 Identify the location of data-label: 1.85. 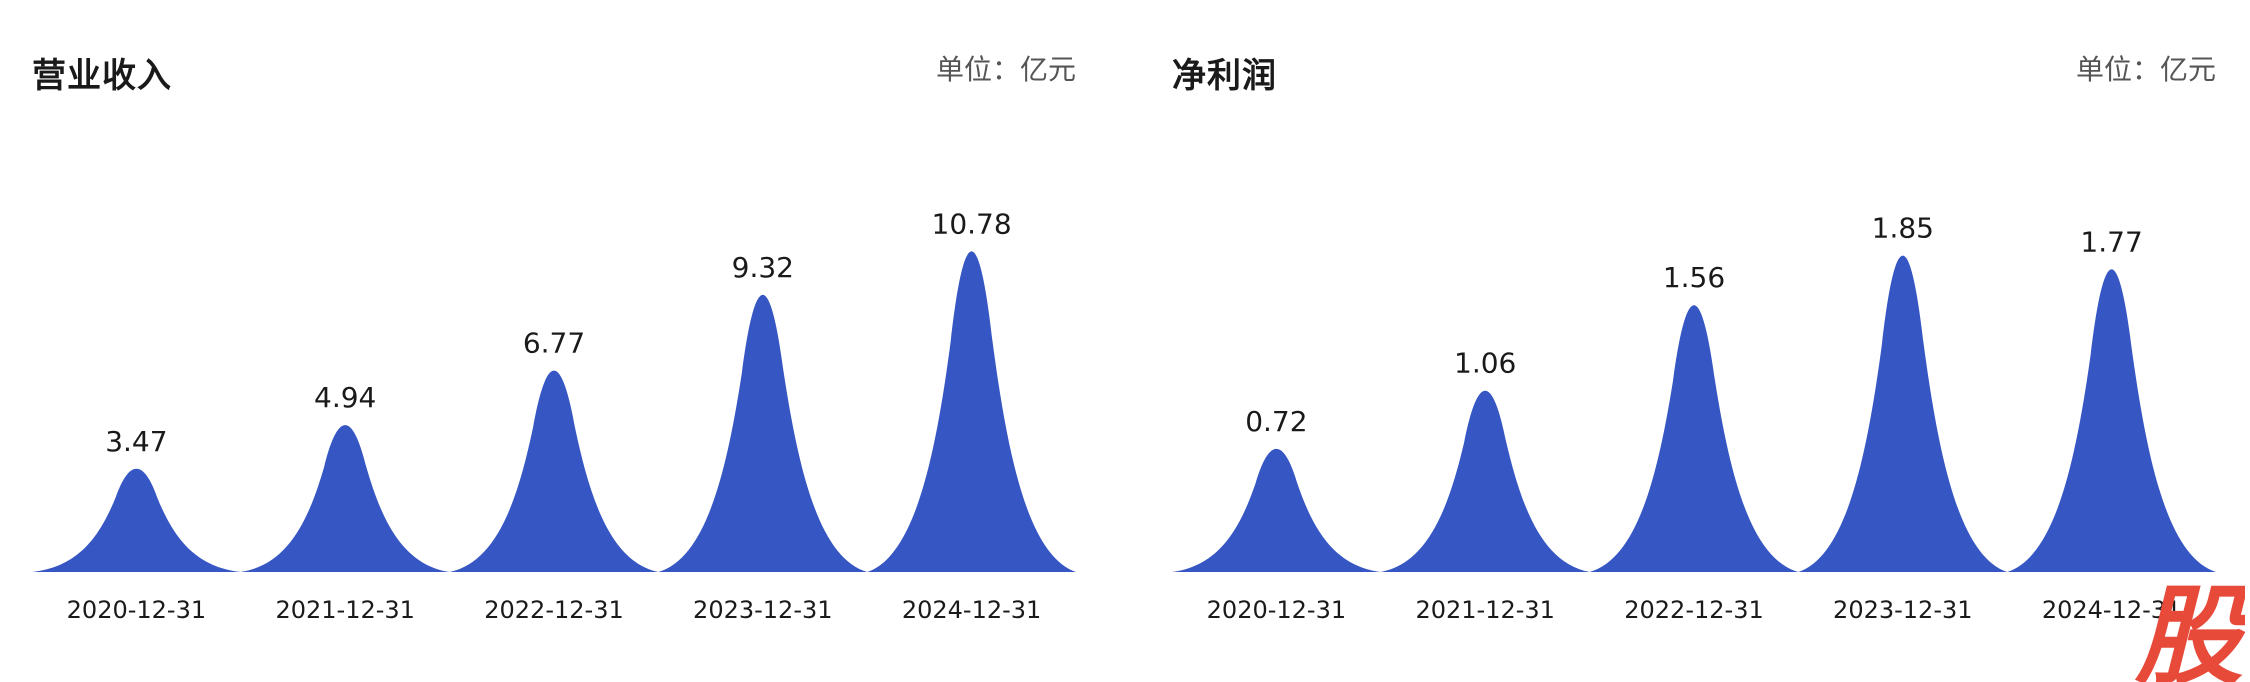
(1903, 228).